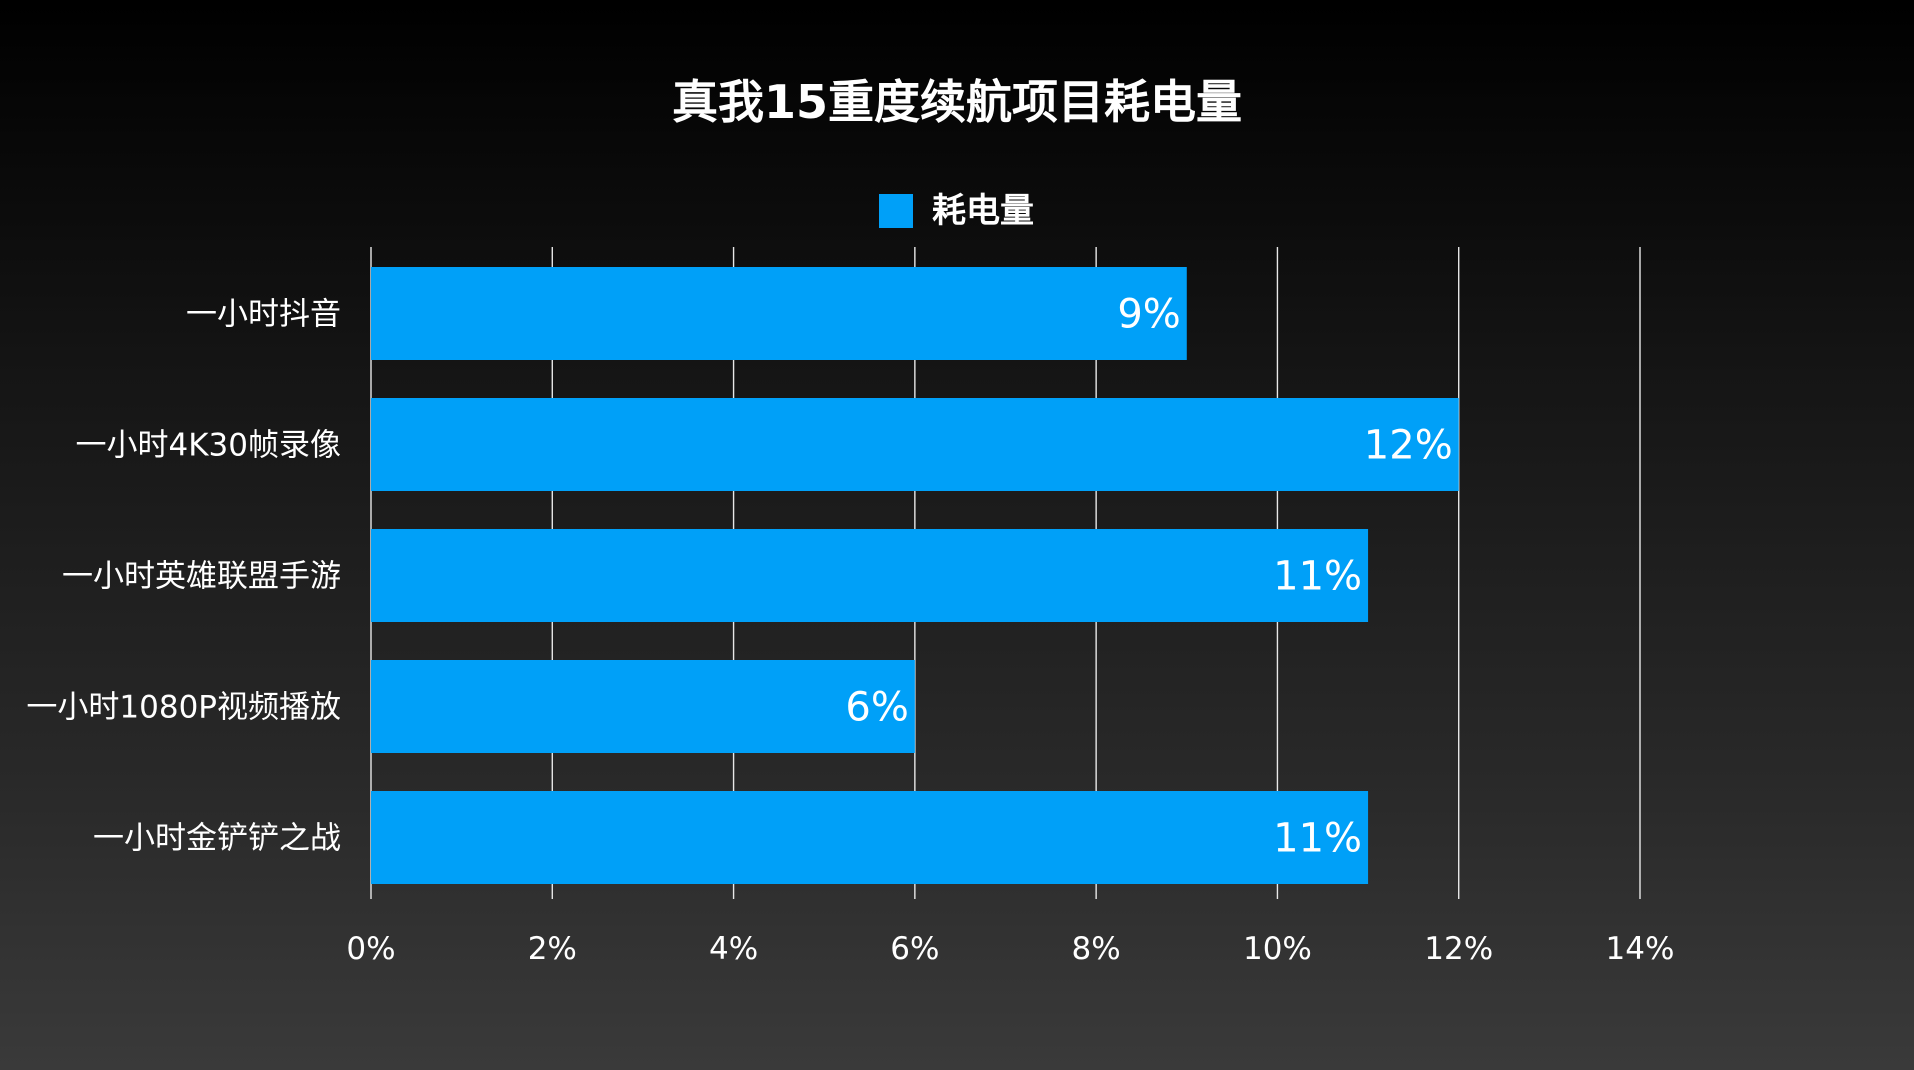 The image size is (1914, 1070). What do you see at coordinates (1148, 315) in the screenshot?
I see `data-label: 9%` at bounding box center [1148, 315].